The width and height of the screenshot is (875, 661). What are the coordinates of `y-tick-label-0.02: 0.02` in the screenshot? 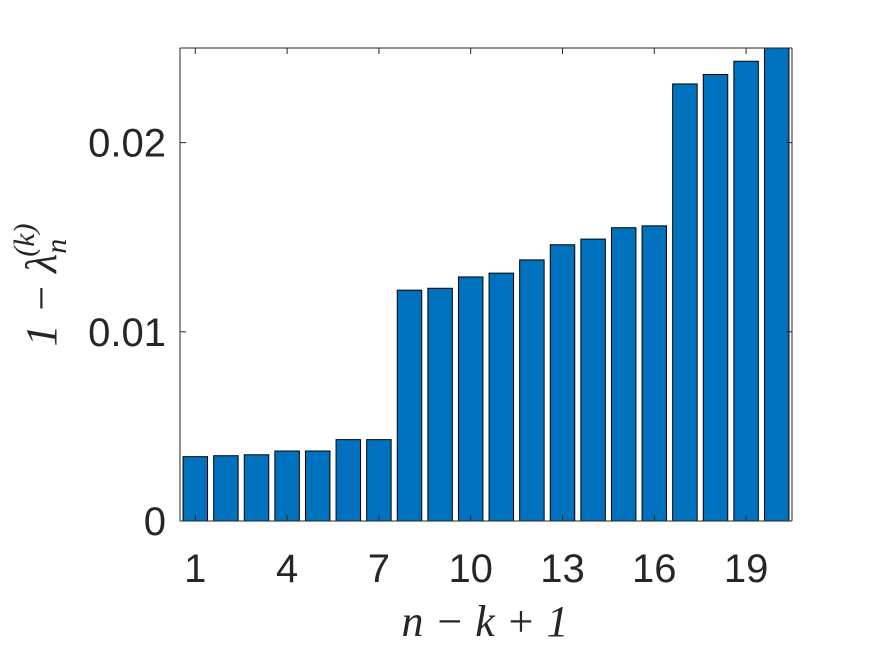 It's located at (127, 144).